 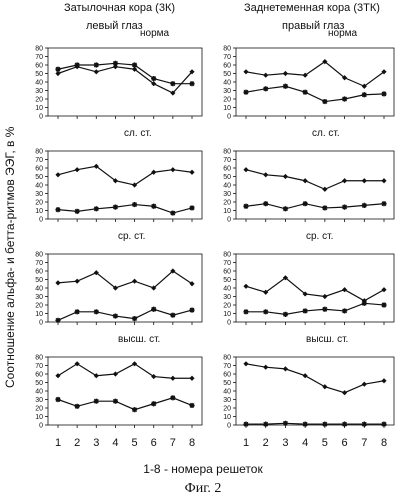 What do you see at coordinates (319, 236) in the screenshot?
I see `panel-3-2-condition-label: ср. ст.` at bounding box center [319, 236].